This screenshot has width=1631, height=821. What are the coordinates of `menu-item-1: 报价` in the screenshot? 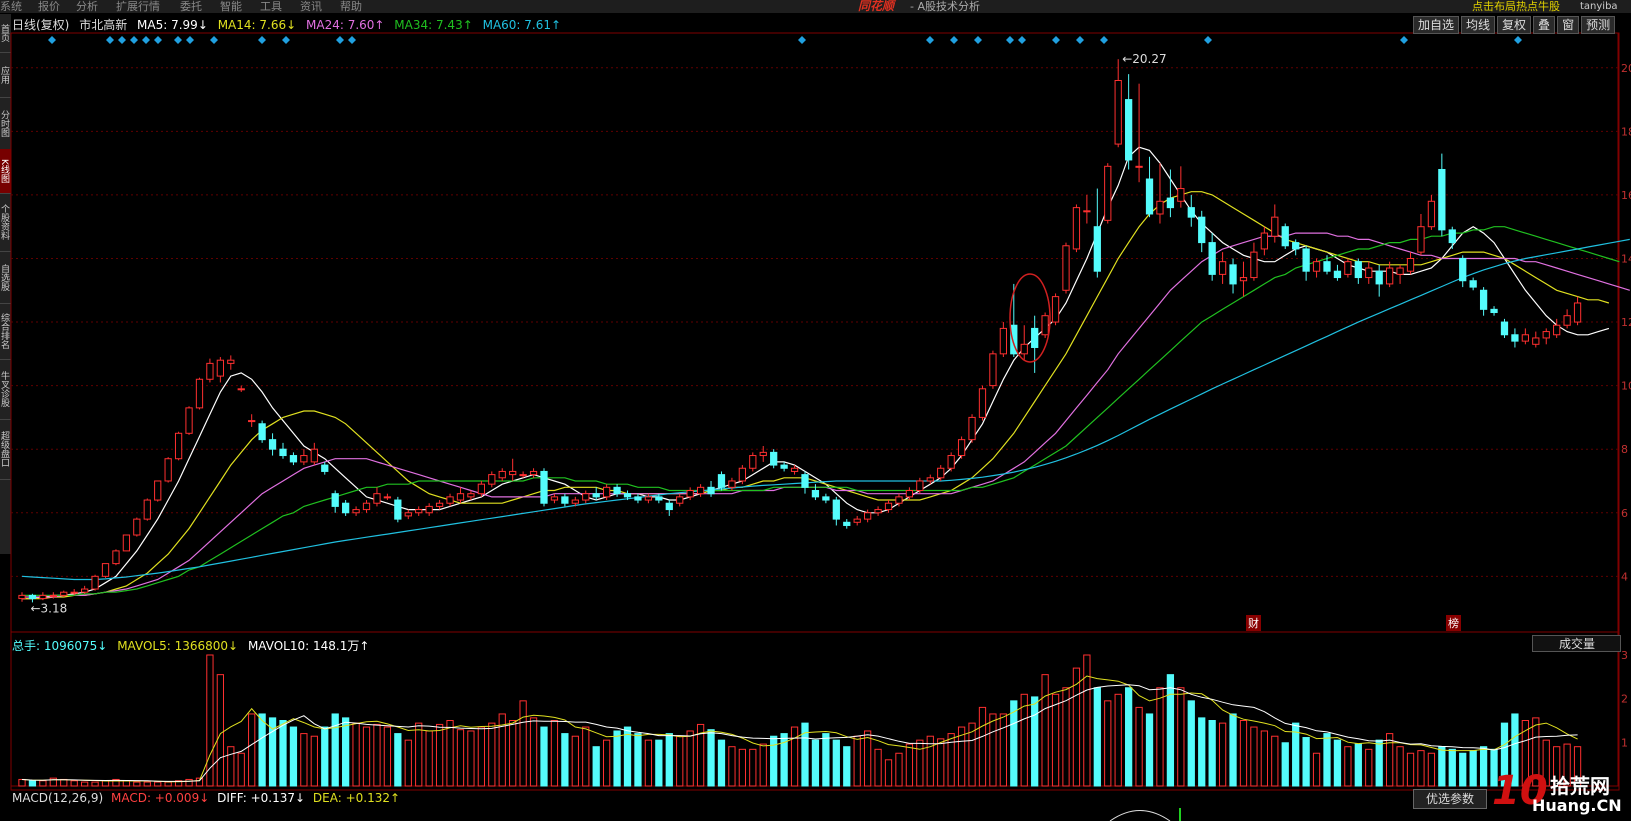 It's located at (49, 6).